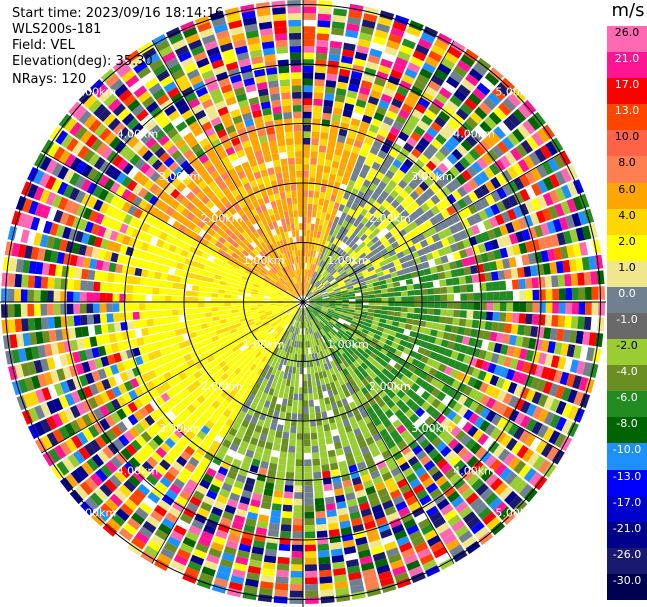 The image size is (647, 607). What do you see at coordinates (627, 372) in the screenshot?
I see `colorbar-tick-label: -4.0` at bounding box center [627, 372].